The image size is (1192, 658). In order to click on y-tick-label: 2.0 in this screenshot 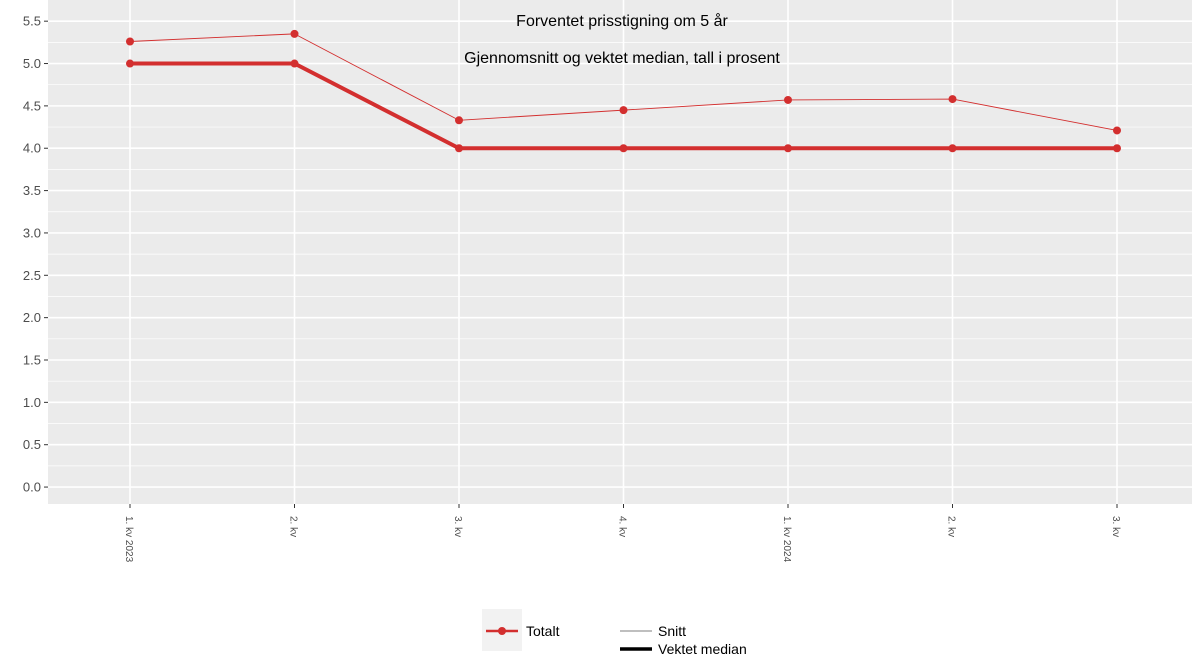, I will do `click(32, 317)`.